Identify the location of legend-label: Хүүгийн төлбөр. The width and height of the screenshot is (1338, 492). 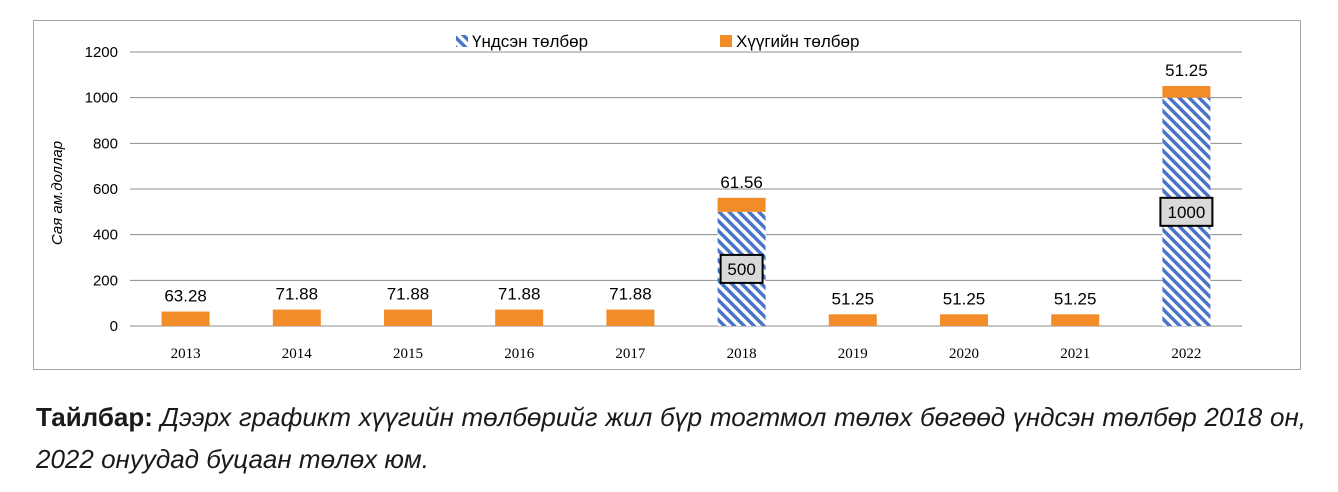
(797, 41).